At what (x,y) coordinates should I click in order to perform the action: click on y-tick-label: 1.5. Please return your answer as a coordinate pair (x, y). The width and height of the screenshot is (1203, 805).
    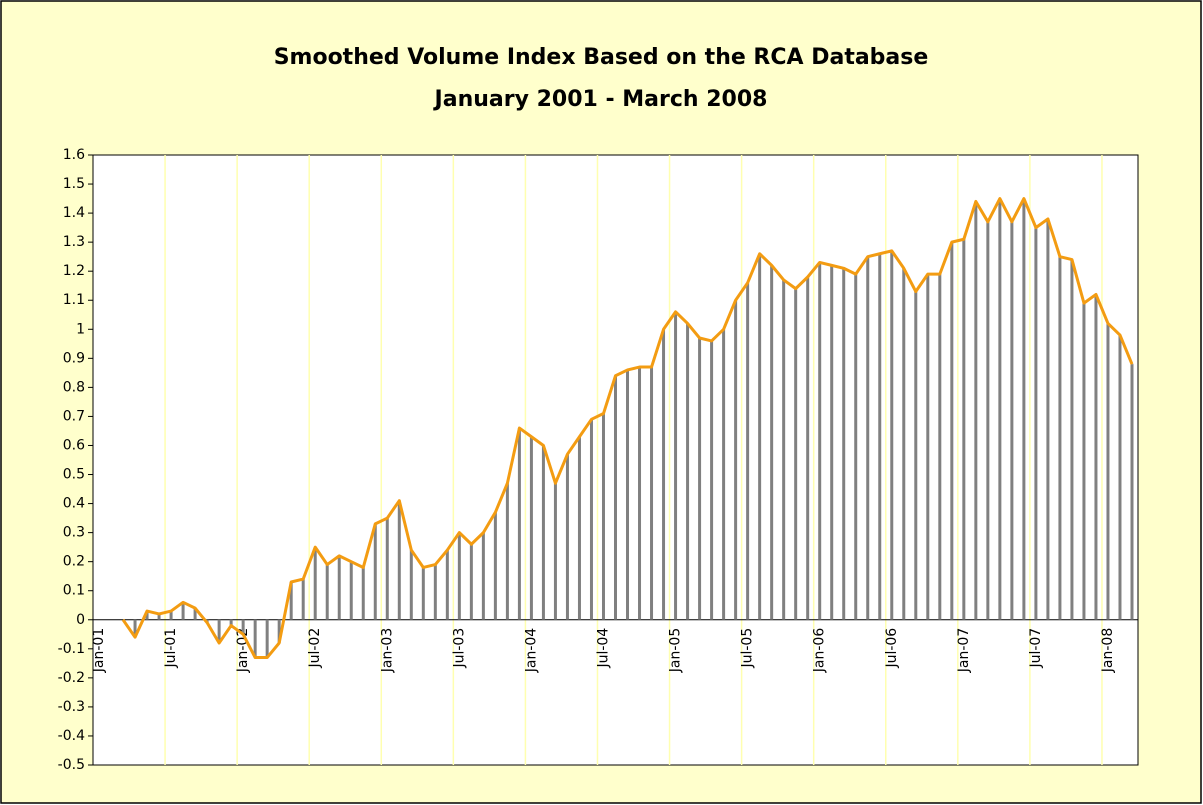
    Looking at the image, I should click on (74, 184).